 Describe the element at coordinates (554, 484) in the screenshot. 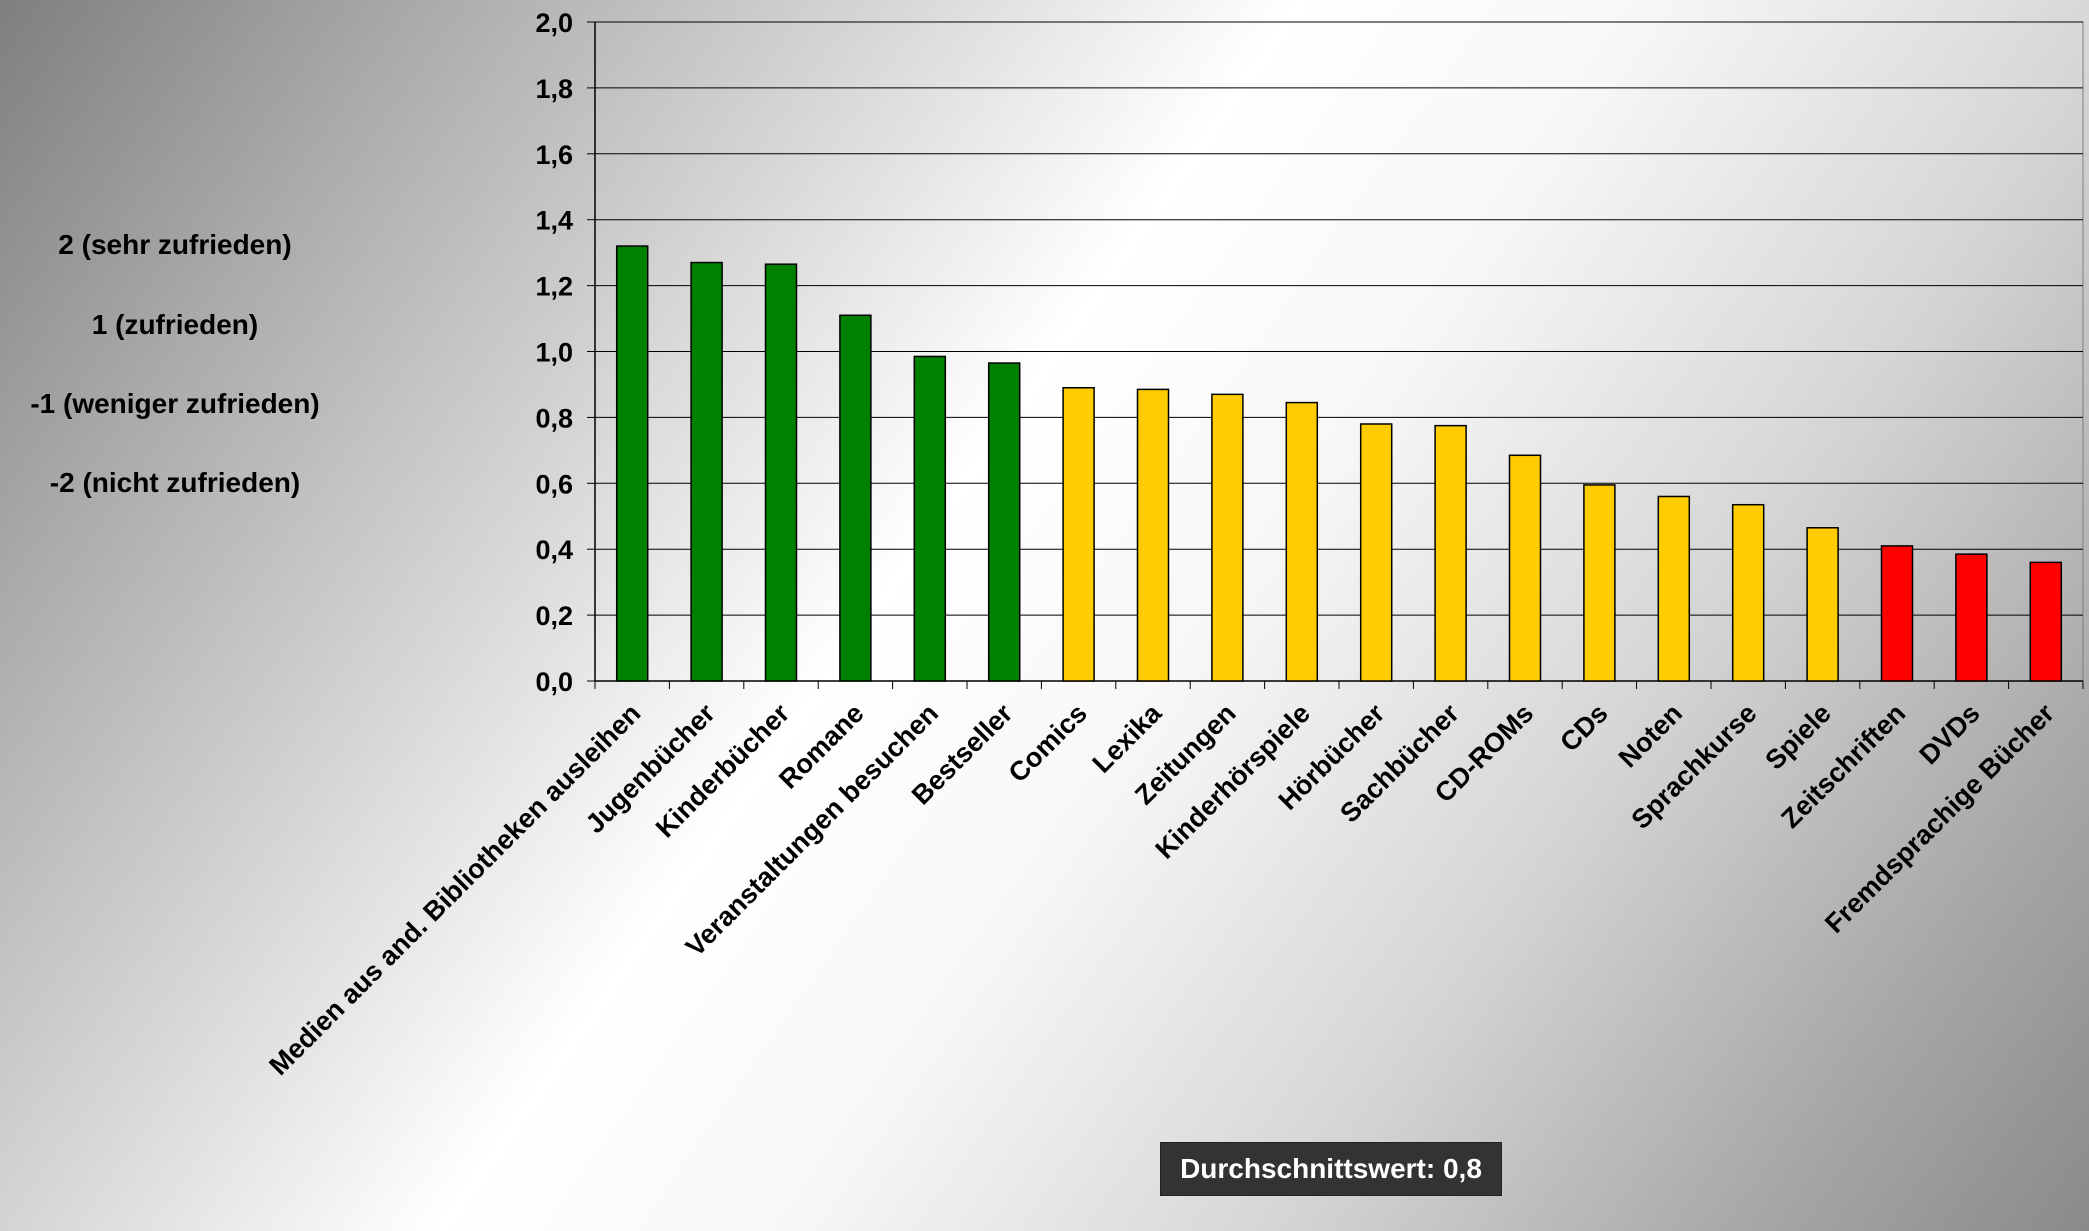

I see `y-tick-label: 0,6` at that location.